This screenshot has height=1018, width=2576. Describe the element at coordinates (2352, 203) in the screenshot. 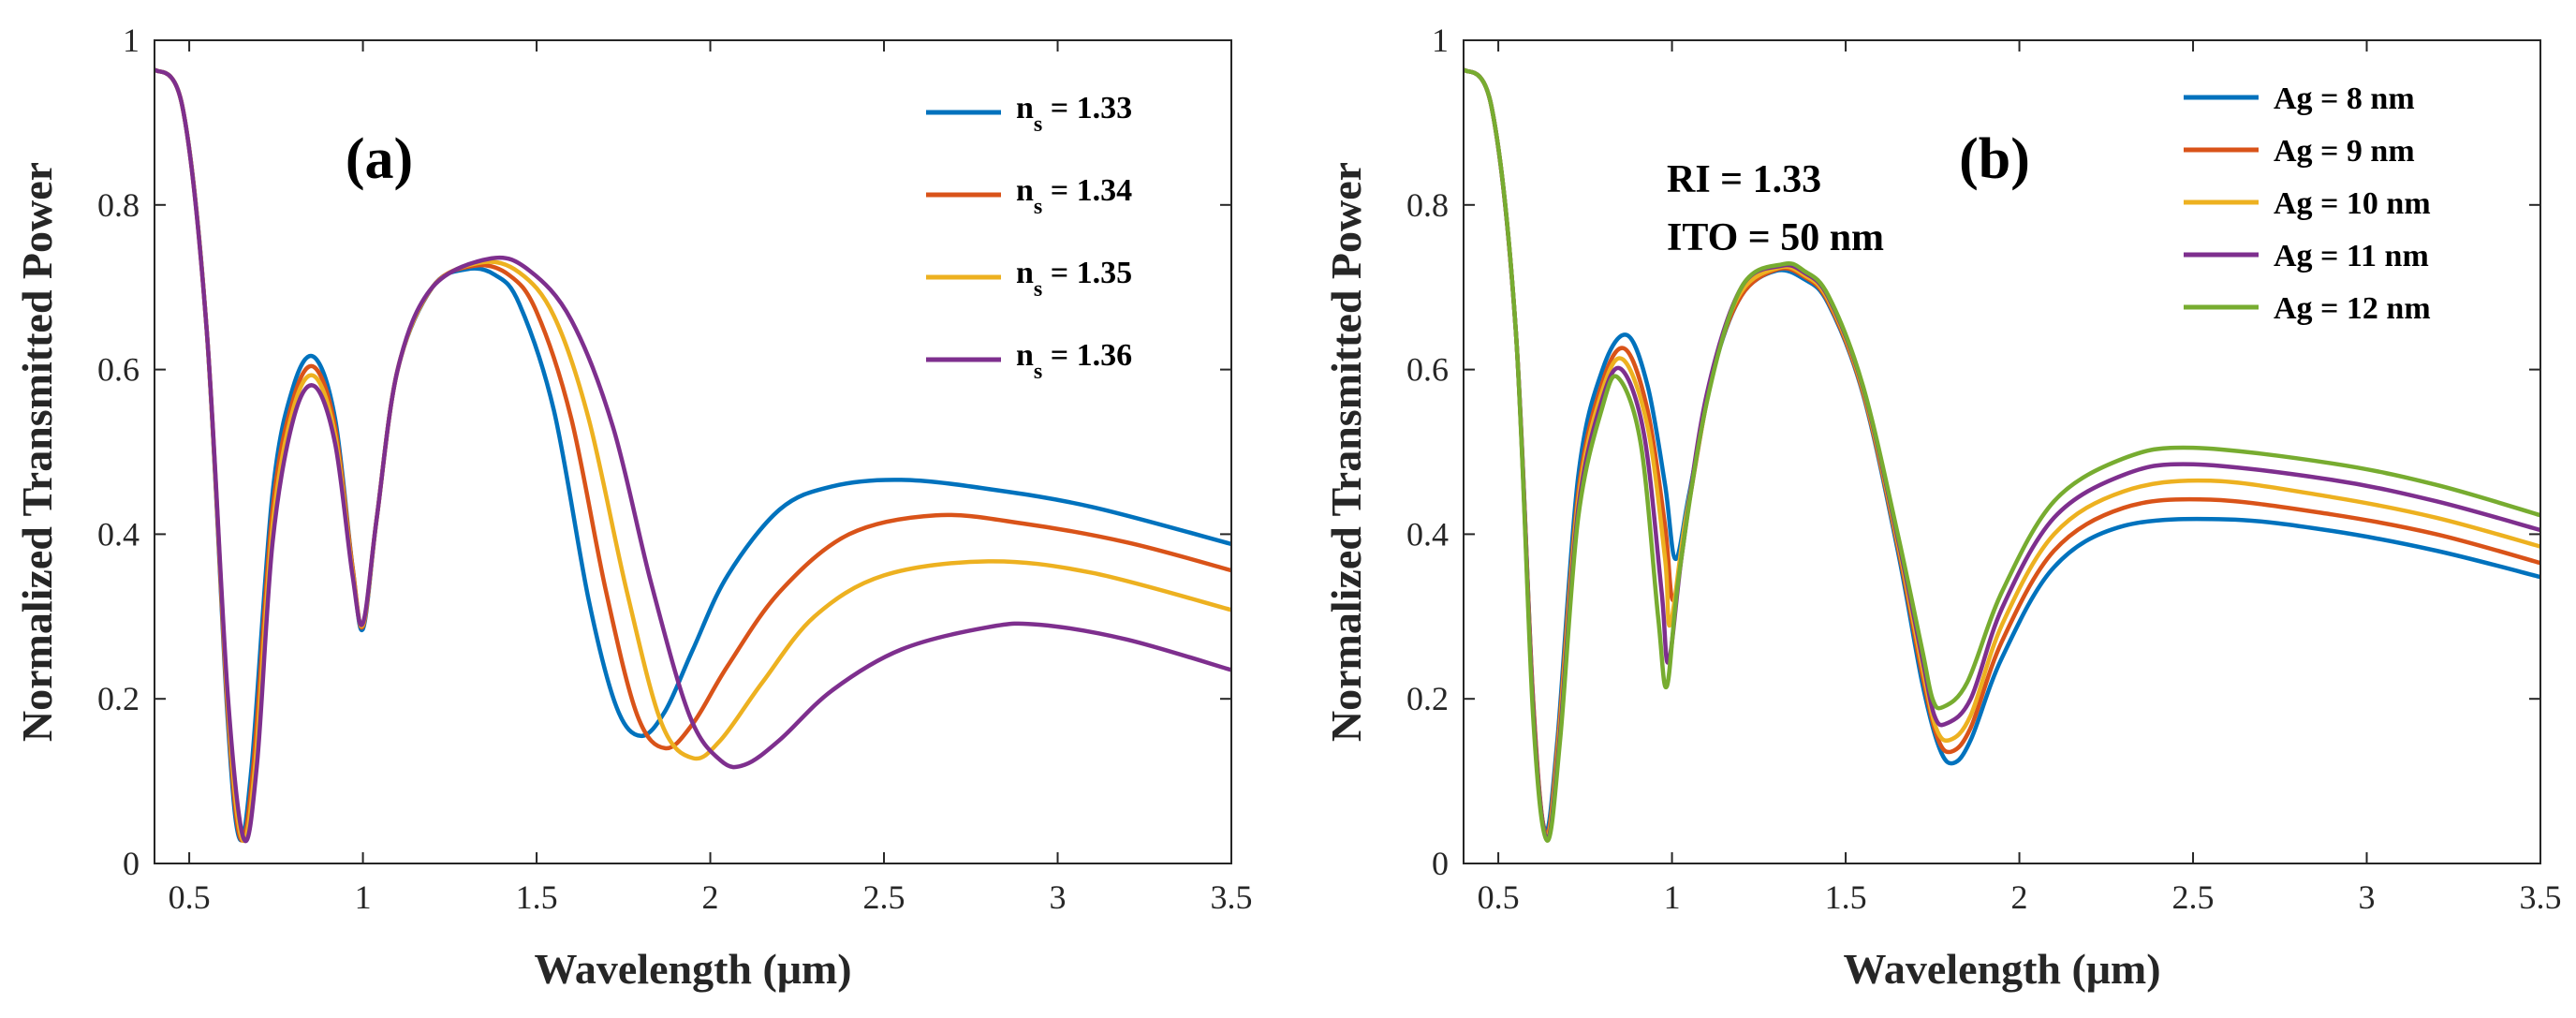

I see `legend-label: Ag = 10 nm` at that location.